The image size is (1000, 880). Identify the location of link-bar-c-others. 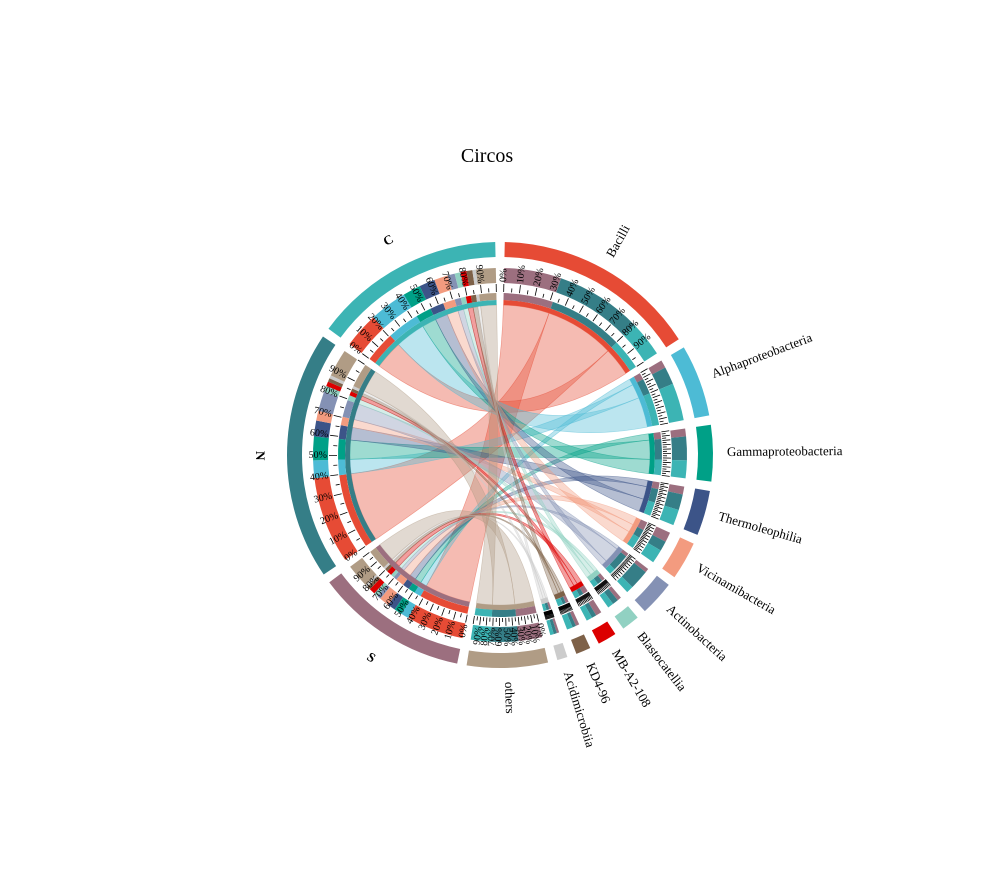
(487, 297).